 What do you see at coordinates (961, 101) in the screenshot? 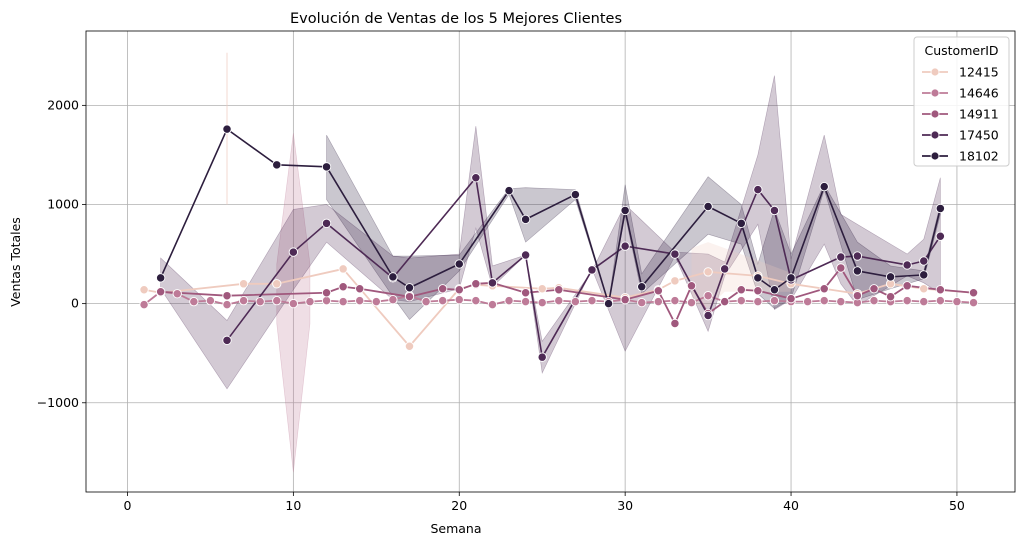
I see `legend: CustomerID 12415 14646 14911 17450 18102` at bounding box center [961, 101].